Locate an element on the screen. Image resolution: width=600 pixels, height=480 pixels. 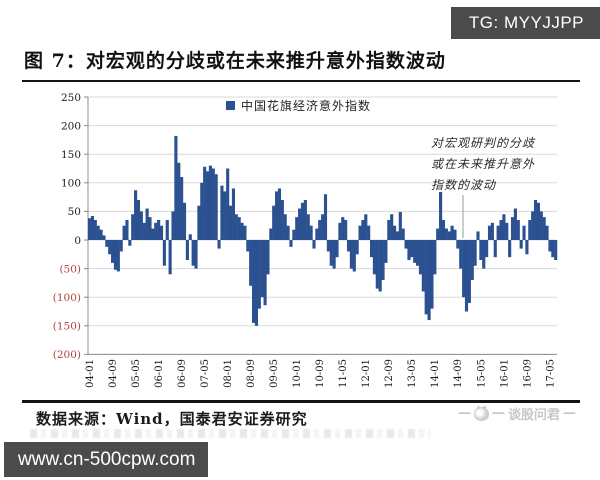
x-axis-label: 11-05 is located at coordinates (343, 373).